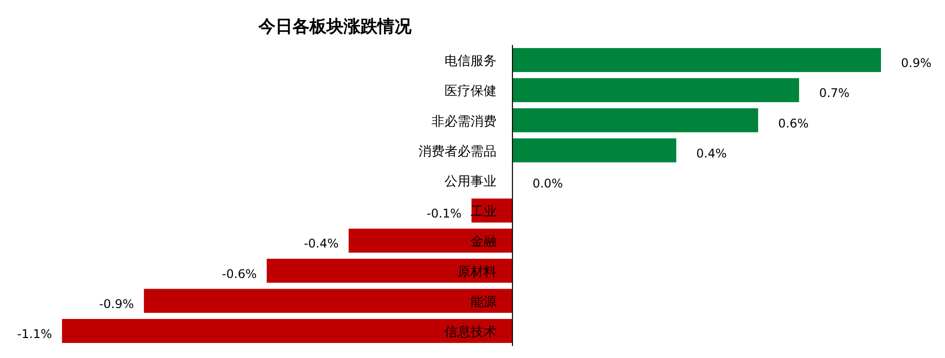 This screenshot has height=358, width=945. Describe the element at coordinates (834, 93) in the screenshot. I see `data-label: 0.7%` at that location.